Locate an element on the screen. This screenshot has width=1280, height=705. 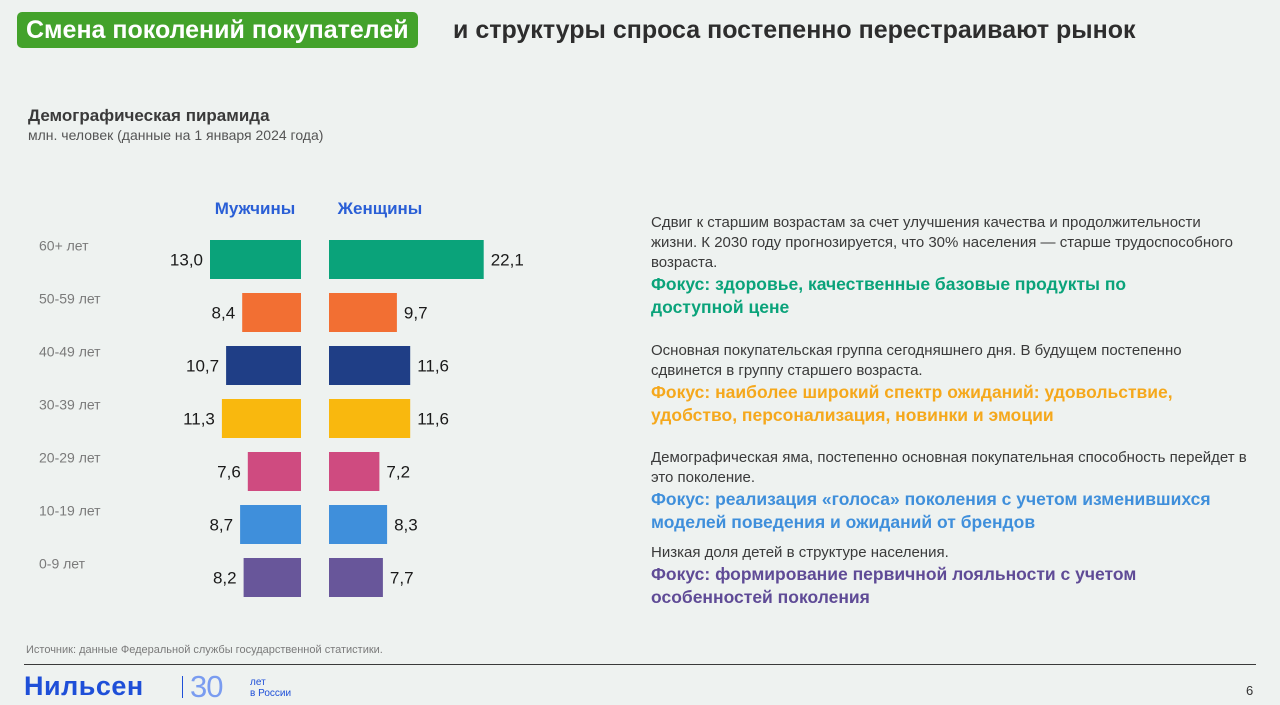
logo-divider is located at coordinates (182, 687).